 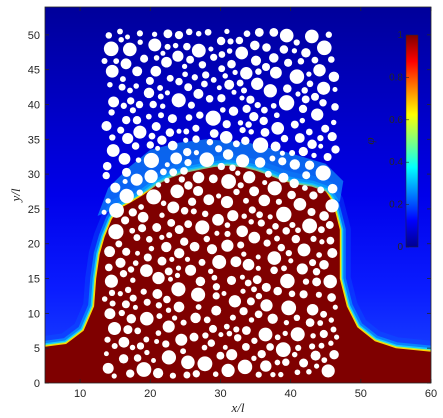 I want to click on y-tick-label: 5, so click(x=37, y=349).